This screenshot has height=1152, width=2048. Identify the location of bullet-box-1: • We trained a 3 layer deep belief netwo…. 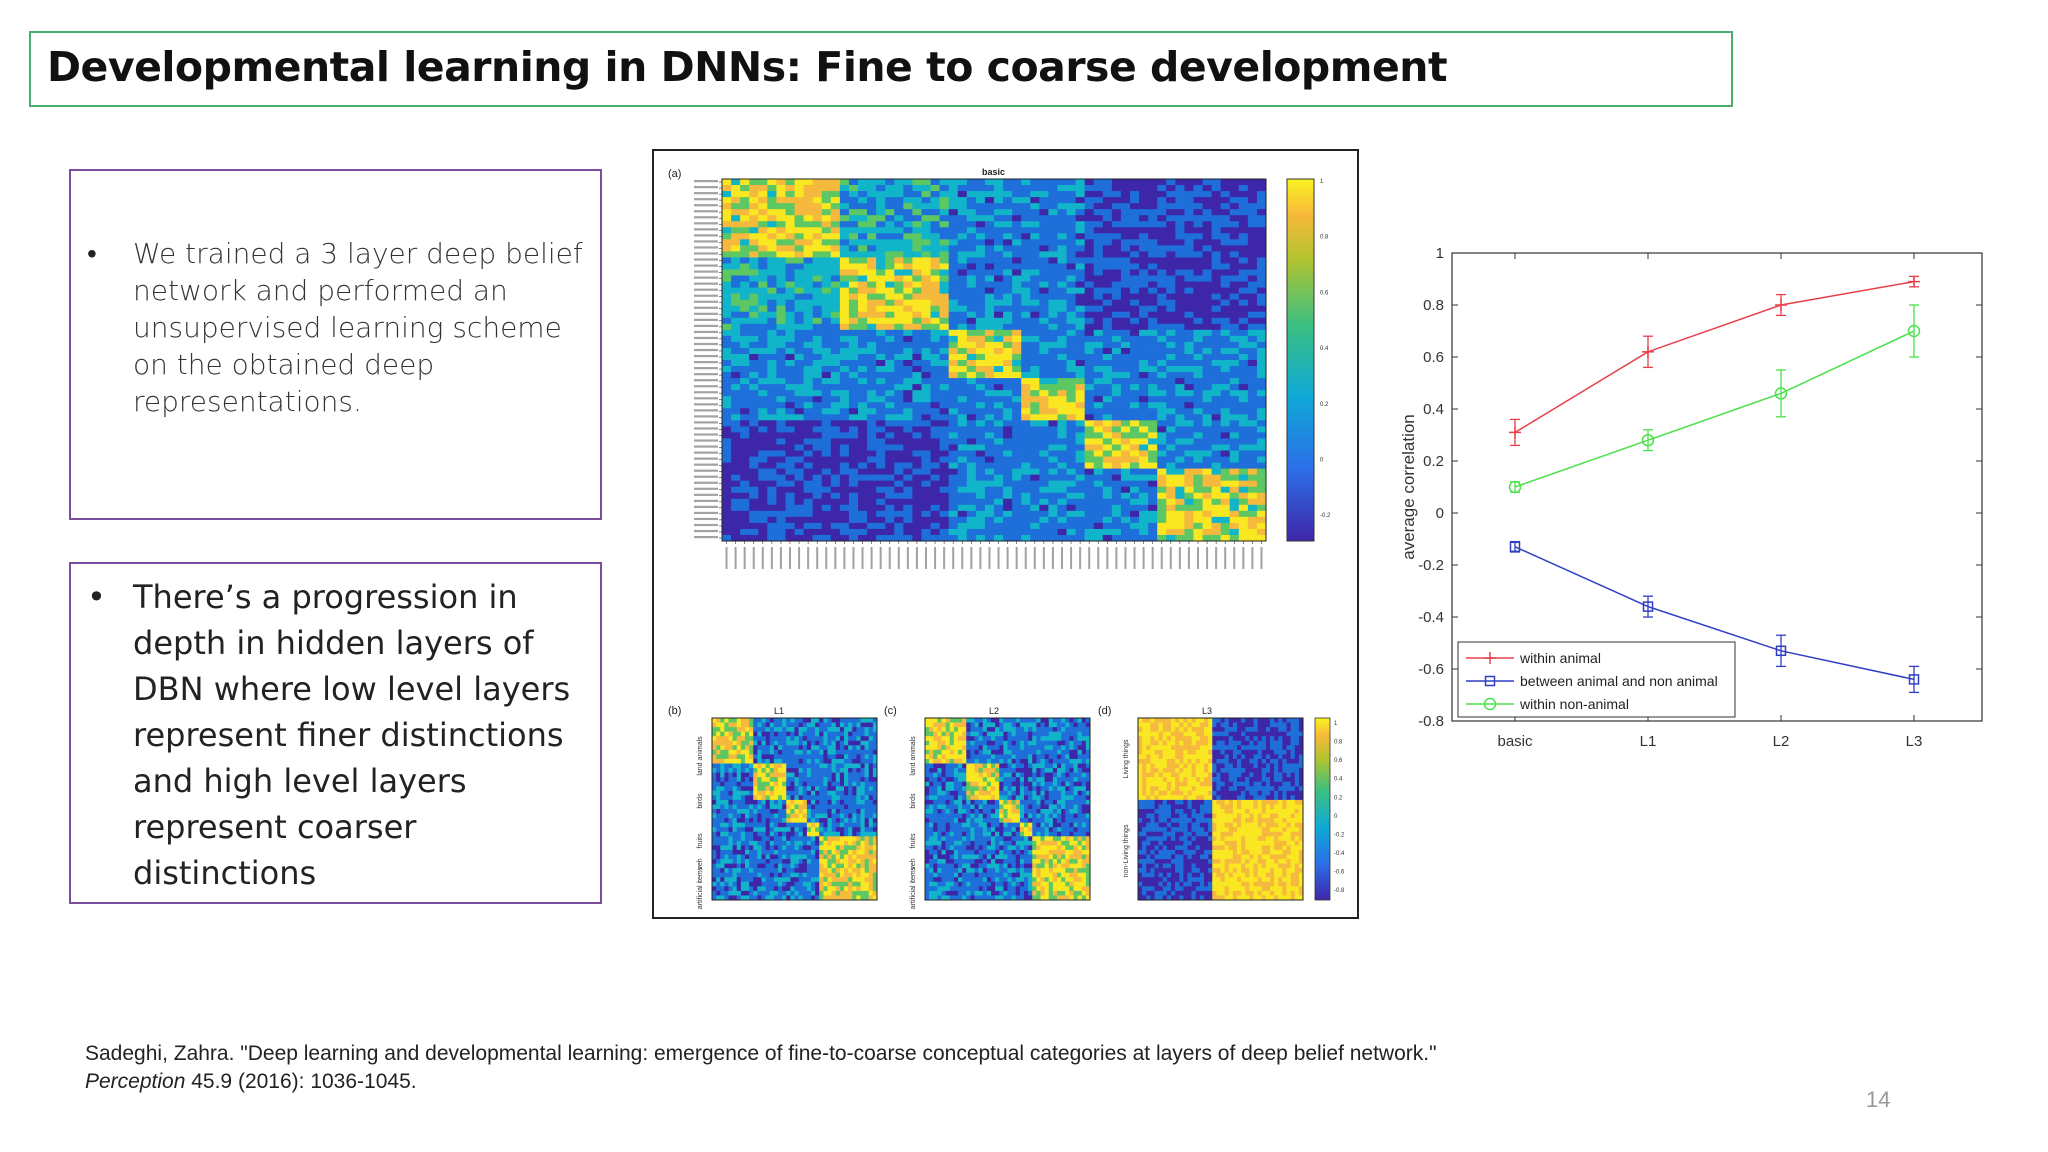
(335, 344).